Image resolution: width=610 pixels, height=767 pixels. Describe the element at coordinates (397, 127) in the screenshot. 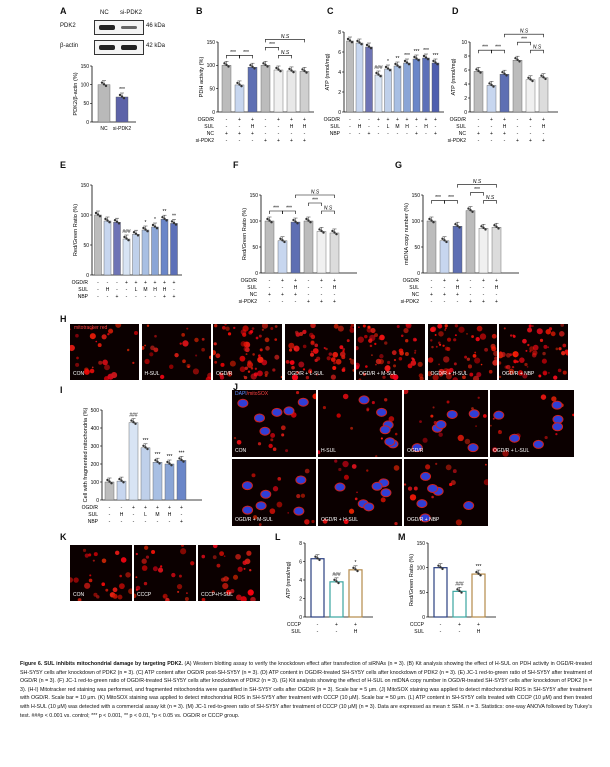

I see `condition-value: M` at that location.